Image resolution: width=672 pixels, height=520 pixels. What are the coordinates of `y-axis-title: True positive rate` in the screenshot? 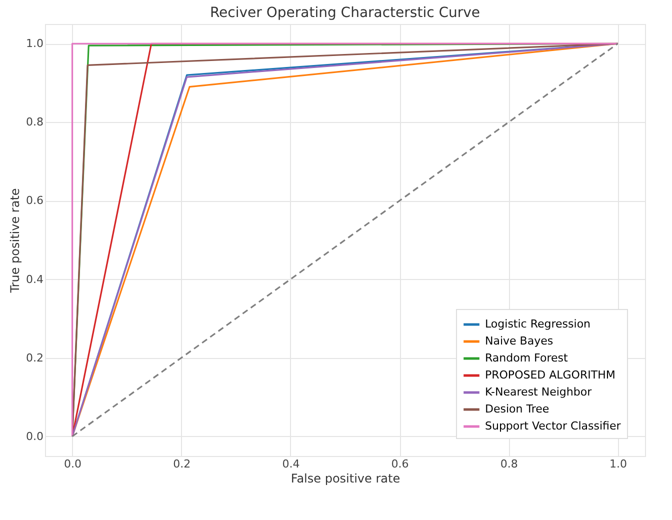 It's located at (15, 241).